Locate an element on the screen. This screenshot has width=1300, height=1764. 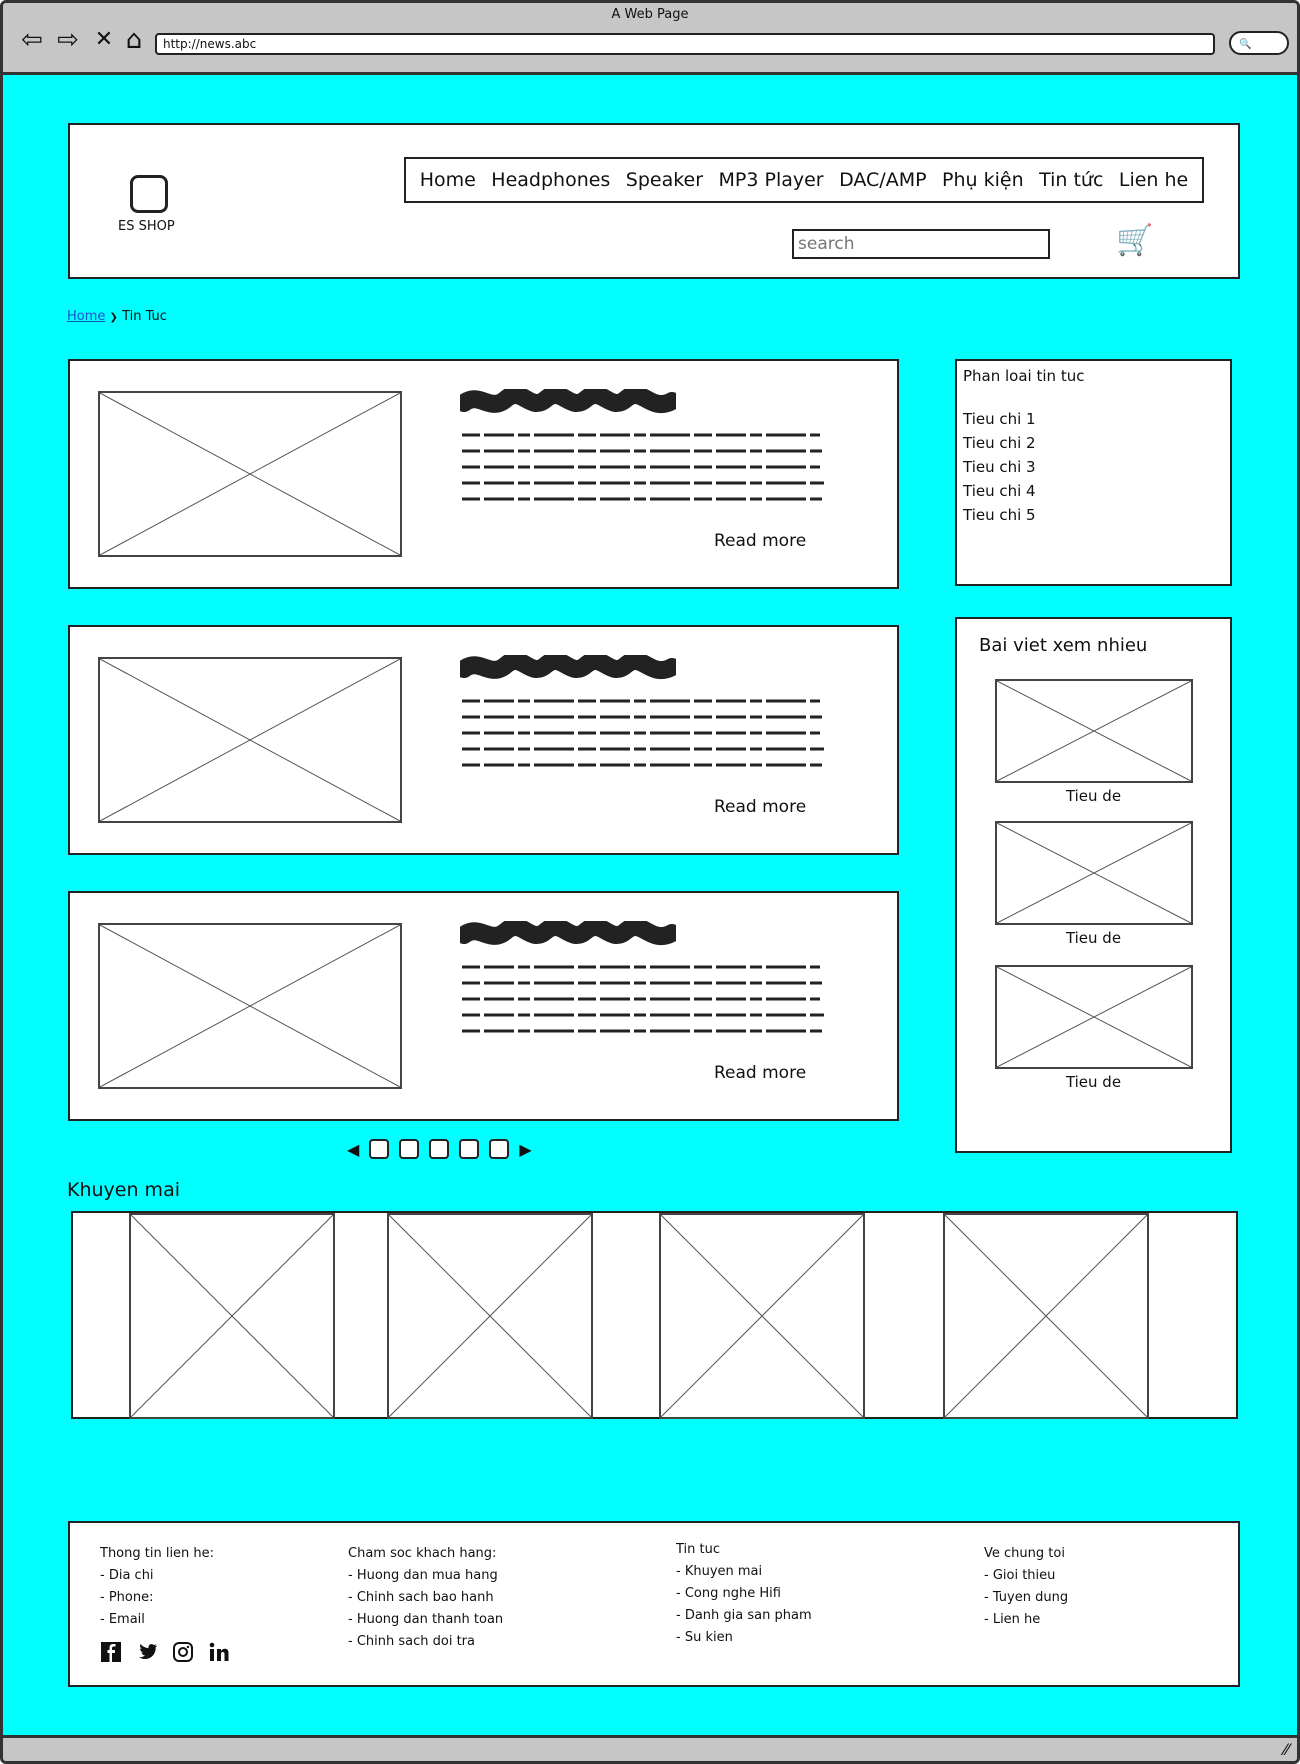
instagram-icon is located at coordinates (183, 1652).